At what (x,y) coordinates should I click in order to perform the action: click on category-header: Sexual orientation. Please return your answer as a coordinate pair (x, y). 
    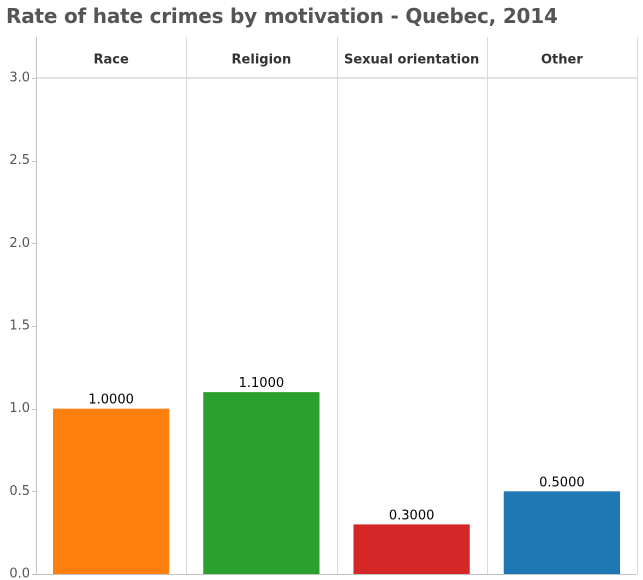
    Looking at the image, I should click on (411, 60).